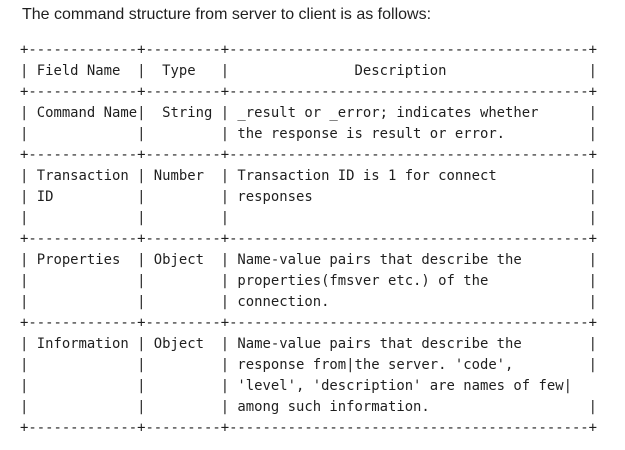  I want to click on table-row-transaction-id: | ID | | responses |, so click(309, 197).